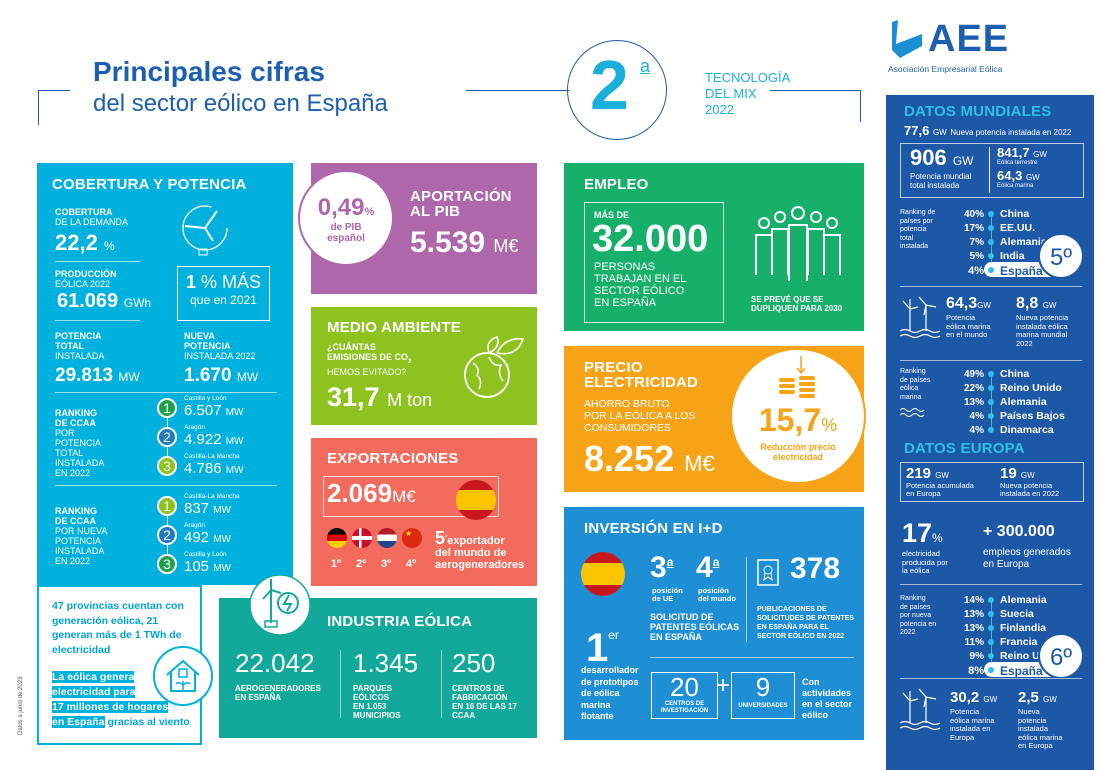 Image resolution: width=1100 pixels, height=770 pixels. Describe the element at coordinates (1027, 303) in the screenshot. I see `value: 8,8` at that location.